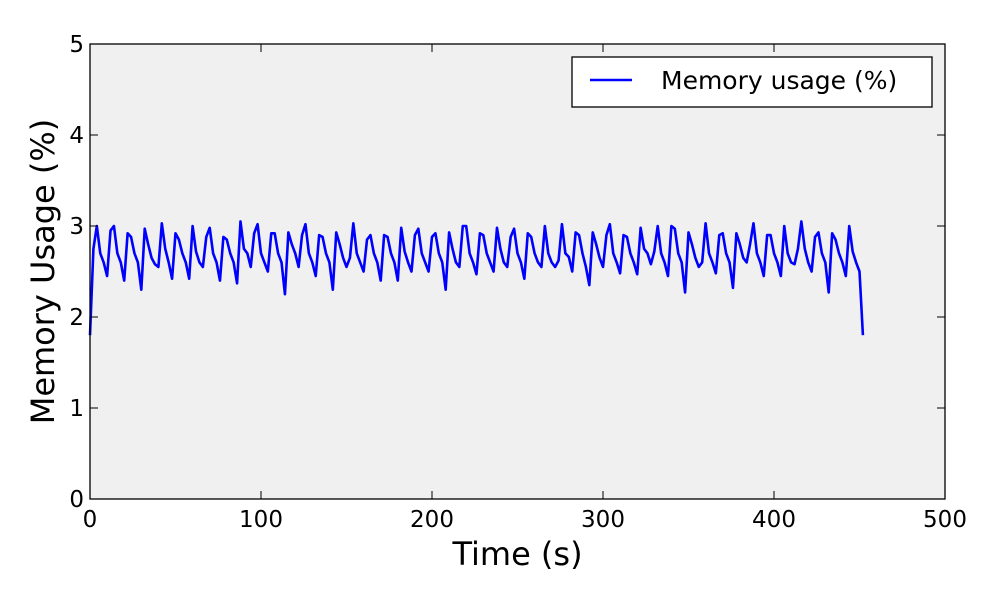  I want to click on y-tick-label: 4, so click(76, 136).